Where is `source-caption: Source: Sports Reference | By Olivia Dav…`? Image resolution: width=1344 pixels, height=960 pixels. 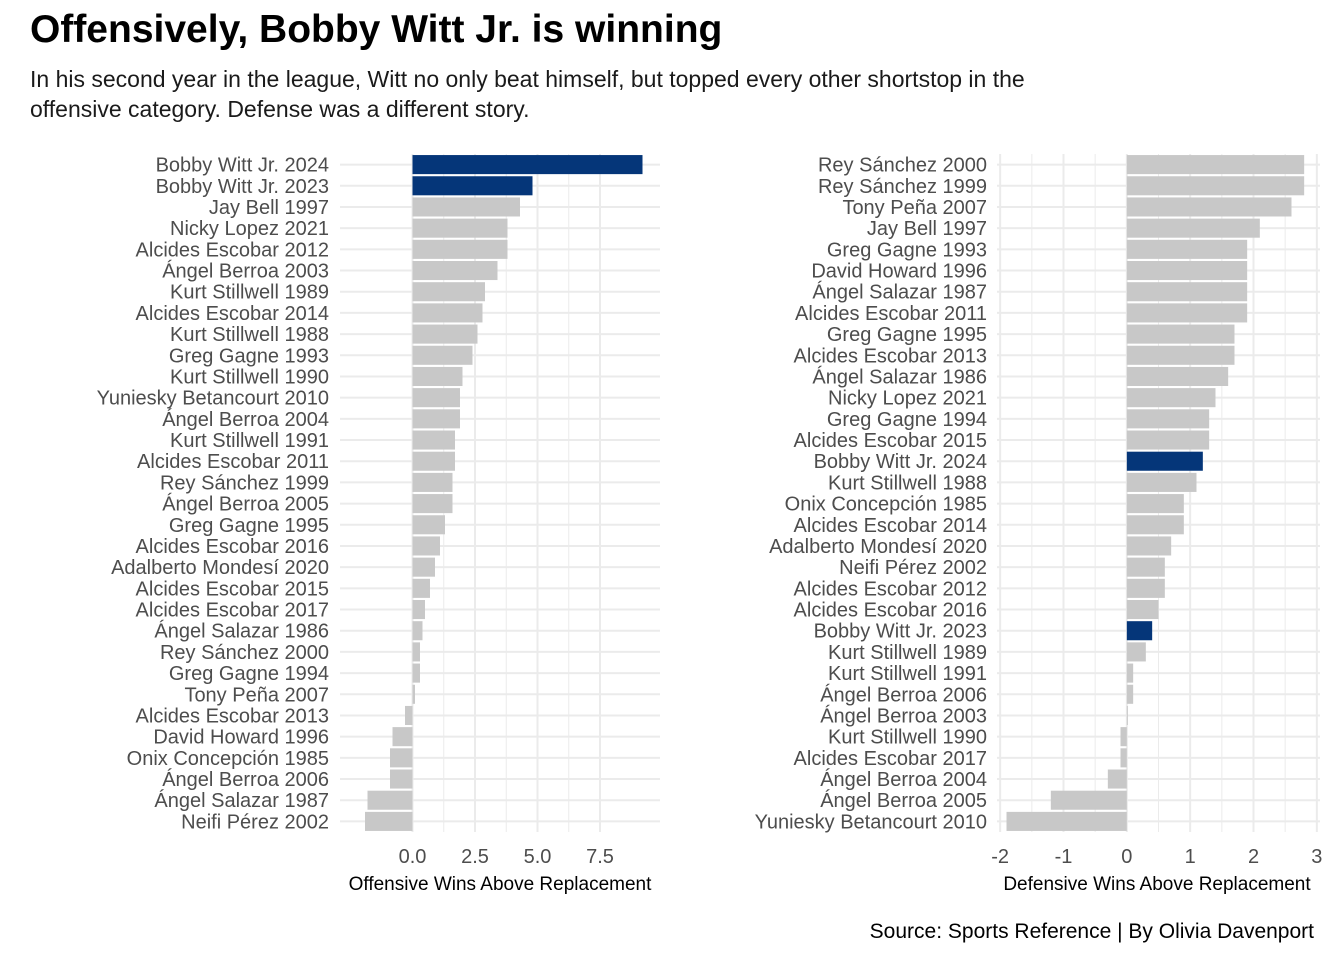 source-caption: Source: Sports Reference | By Olivia Dav… is located at coordinates (1091, 931).